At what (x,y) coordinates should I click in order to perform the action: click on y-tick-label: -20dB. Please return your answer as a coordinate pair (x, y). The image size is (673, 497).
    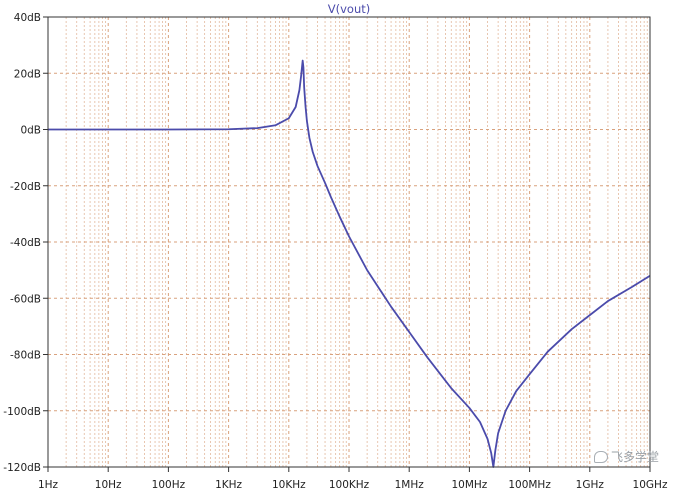
    Looking at the image, I should click on (25, 187).